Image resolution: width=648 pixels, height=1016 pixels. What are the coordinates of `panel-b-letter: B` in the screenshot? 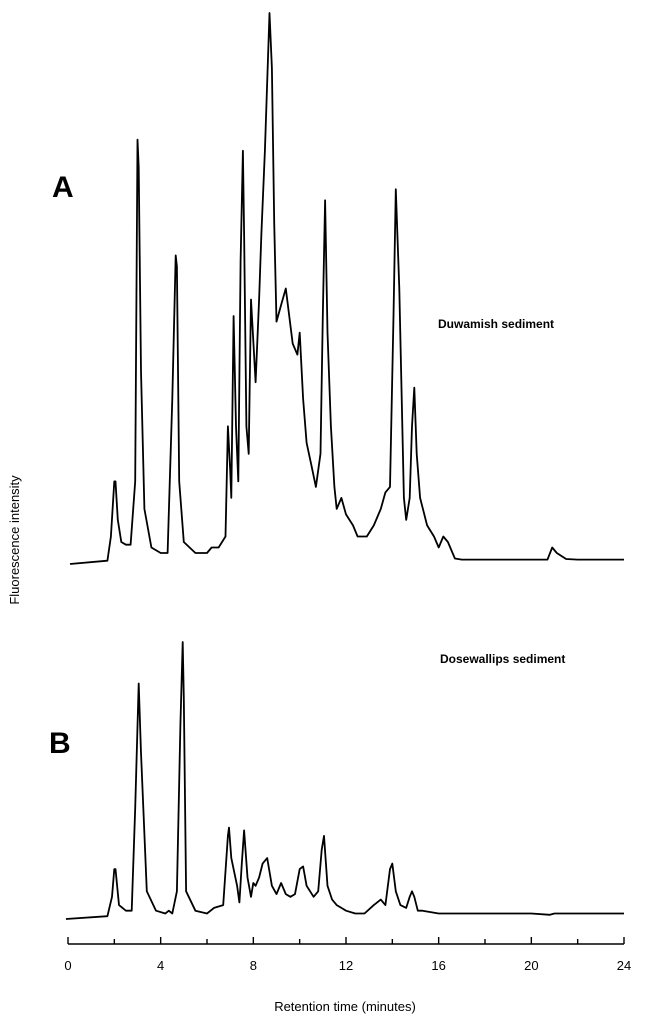 It's located at (60, 743).